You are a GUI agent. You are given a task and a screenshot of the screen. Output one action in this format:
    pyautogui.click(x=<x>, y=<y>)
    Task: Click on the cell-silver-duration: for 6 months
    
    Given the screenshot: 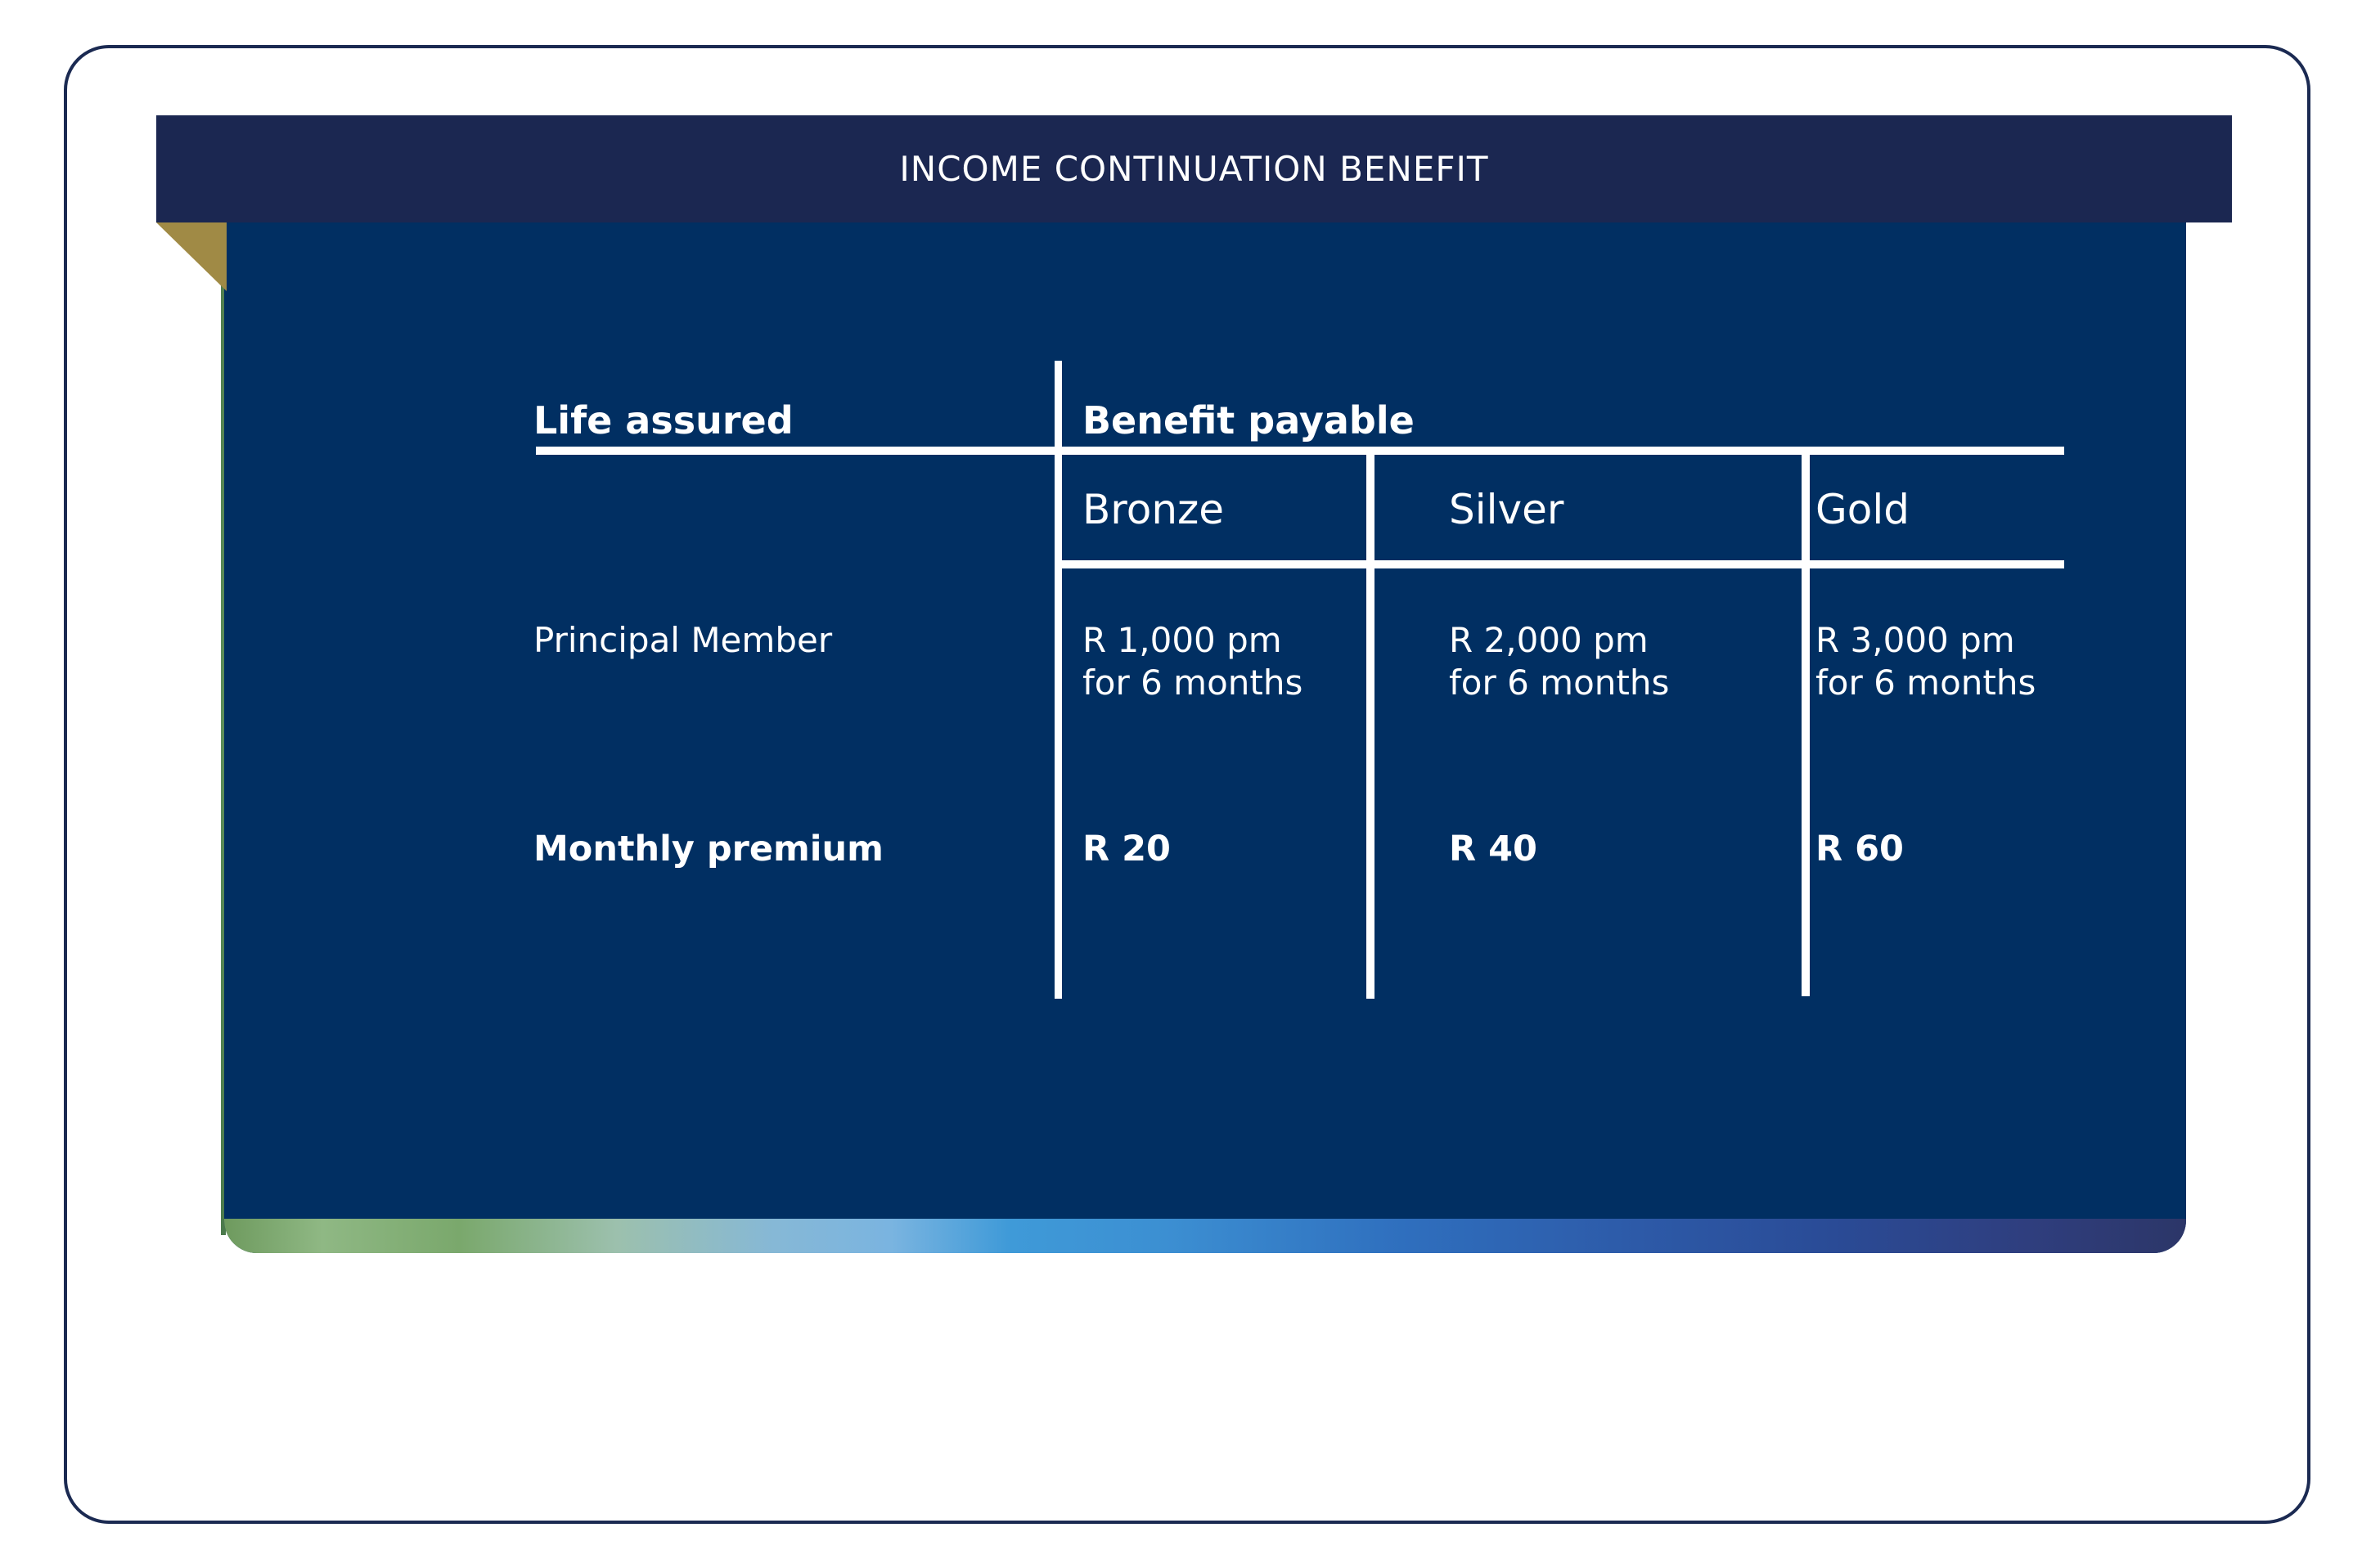 What is the action you would take?
    pyautogui.click(x=1560, y=683)
    